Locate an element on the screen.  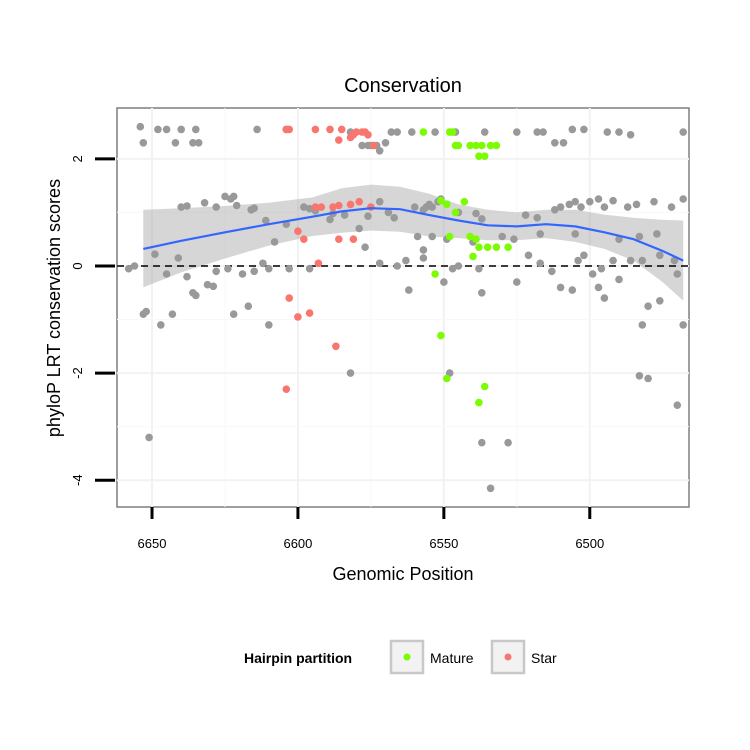
x-tick-label: 6600 is located at coordinates (297, 543).